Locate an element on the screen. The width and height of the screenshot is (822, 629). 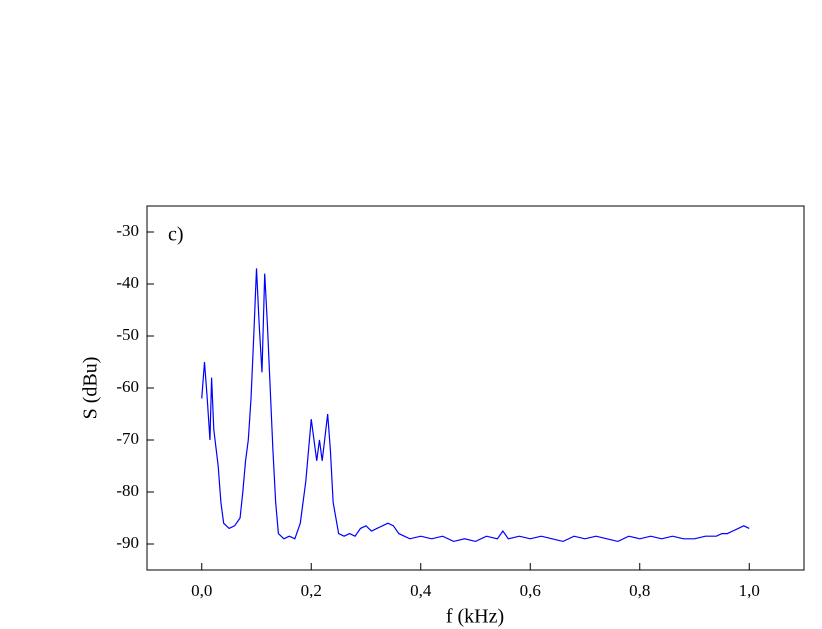
y-tick-label: -40 is located at coordinates (127, 282).